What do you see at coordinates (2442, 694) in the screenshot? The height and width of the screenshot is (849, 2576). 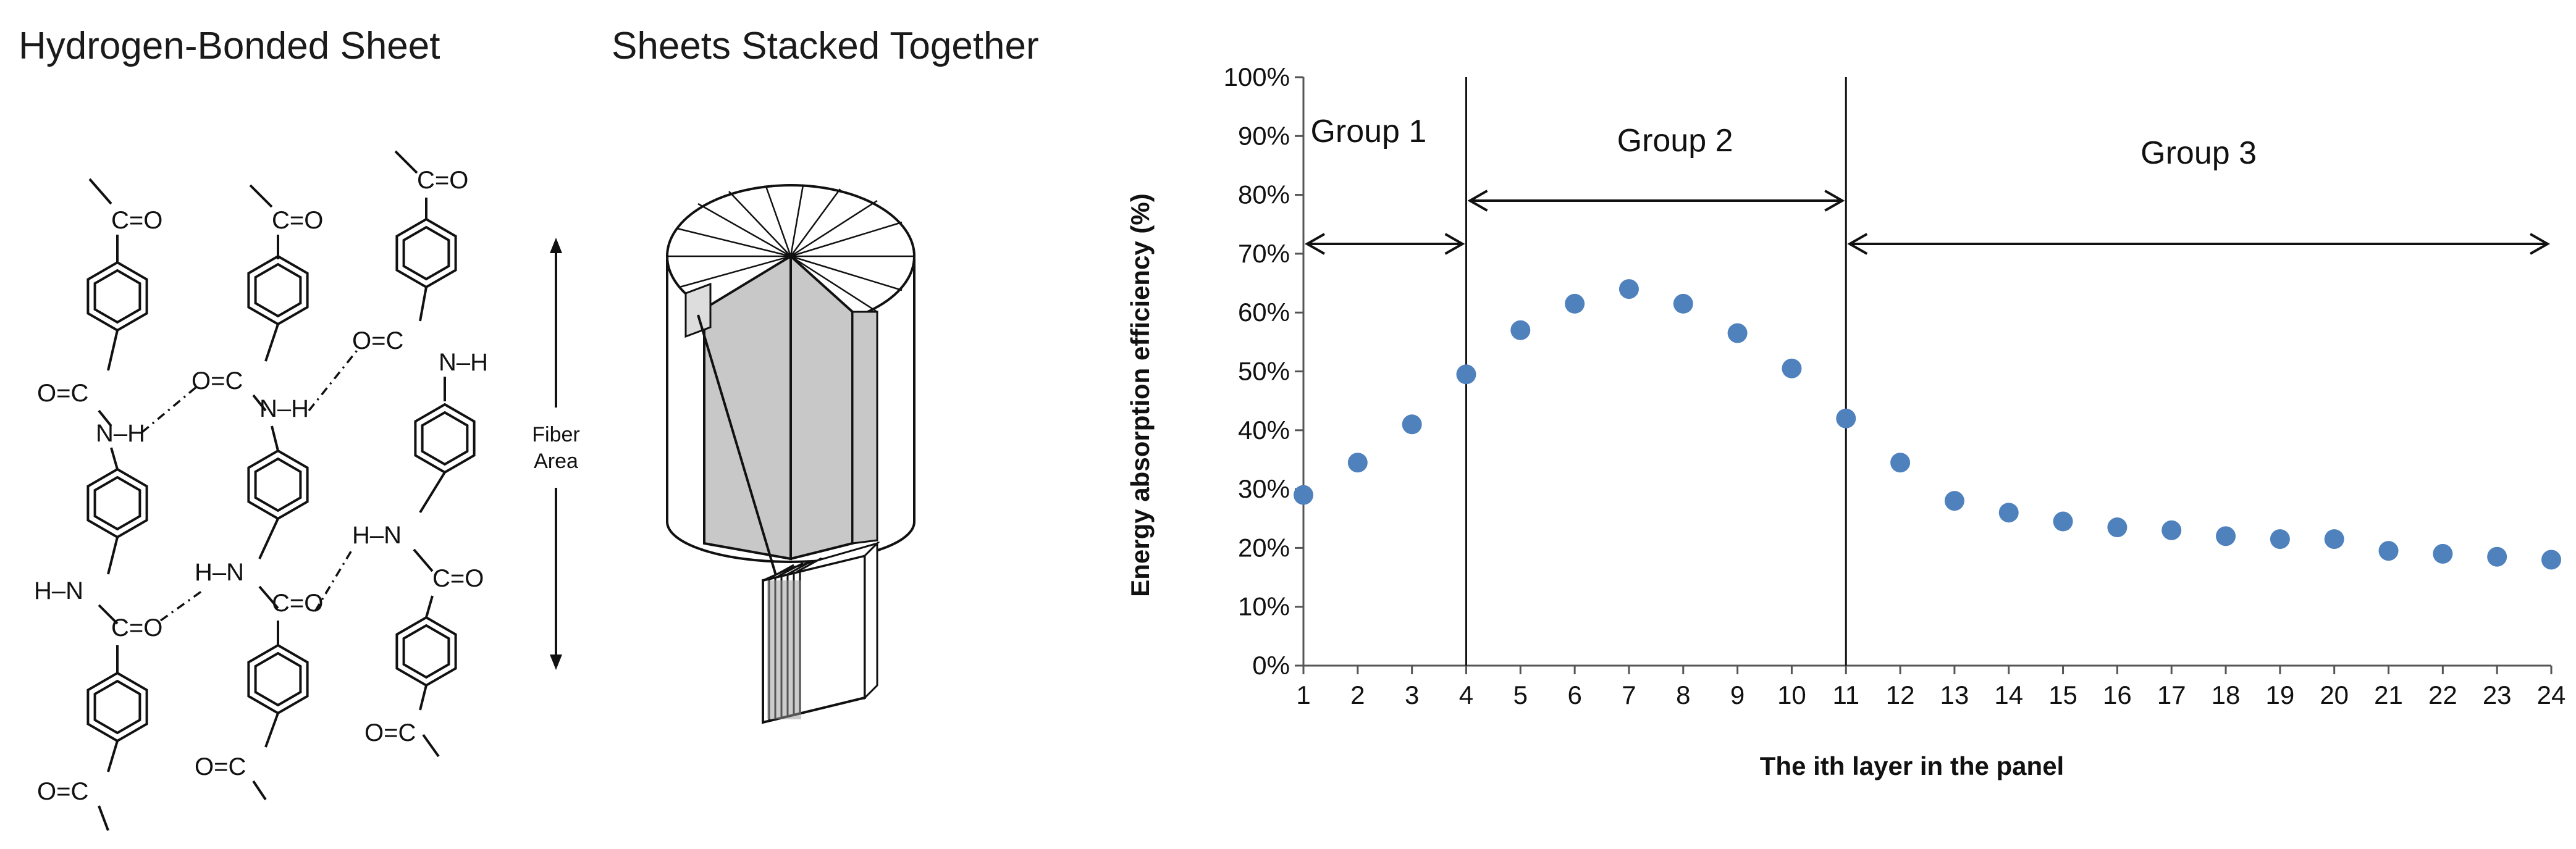 I see `x-tick-label: 22` at bounding box center [2442, 694].